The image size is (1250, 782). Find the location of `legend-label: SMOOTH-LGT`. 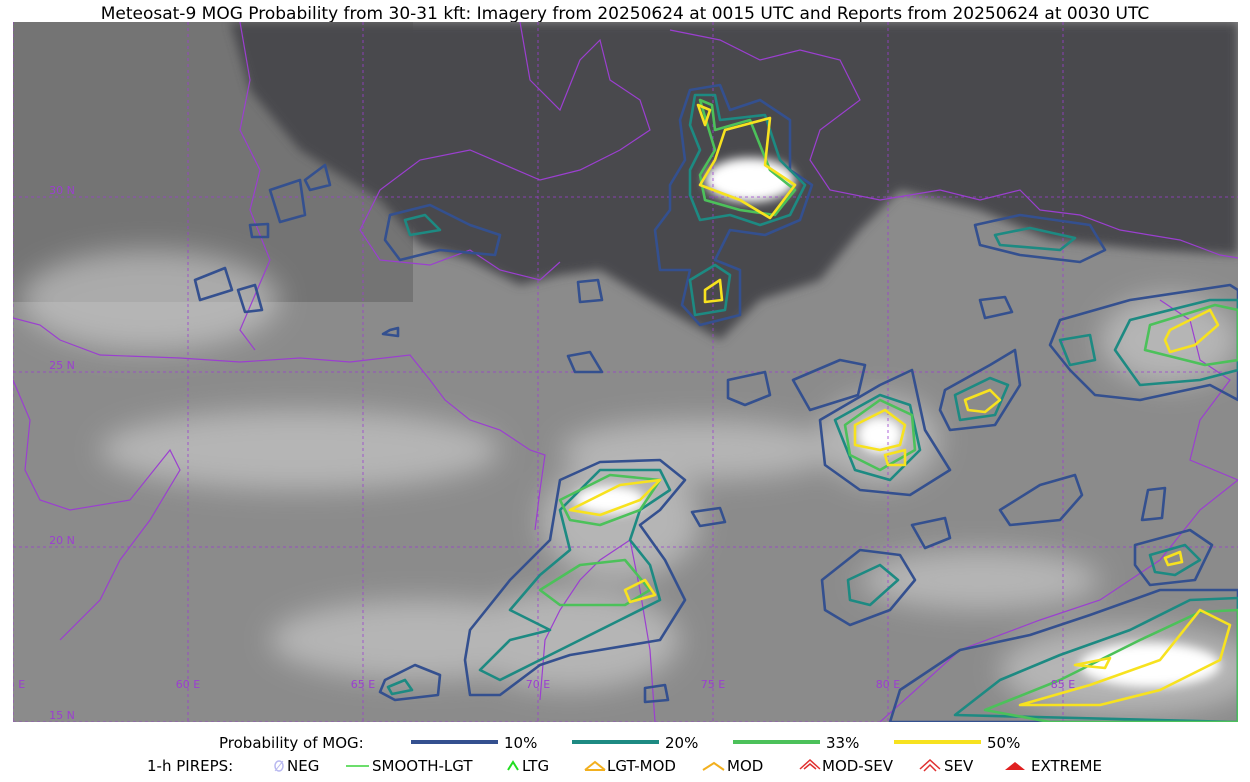

legend-label: SMOOTH-LGT is located at coordinates (422, 766).